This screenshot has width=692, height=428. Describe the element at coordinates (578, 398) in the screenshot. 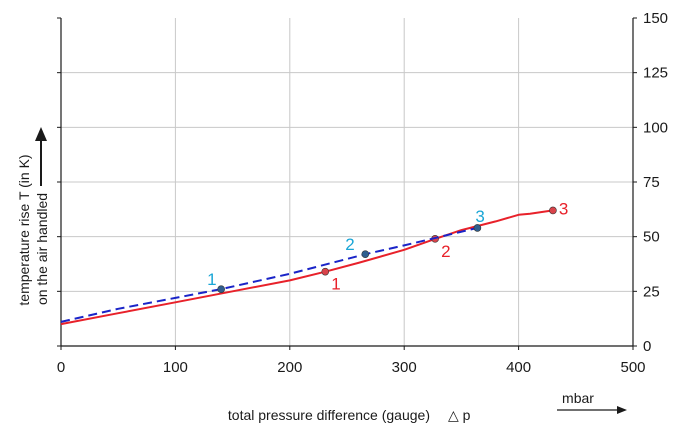

I see `x-axis-unit: mbar` at that location.